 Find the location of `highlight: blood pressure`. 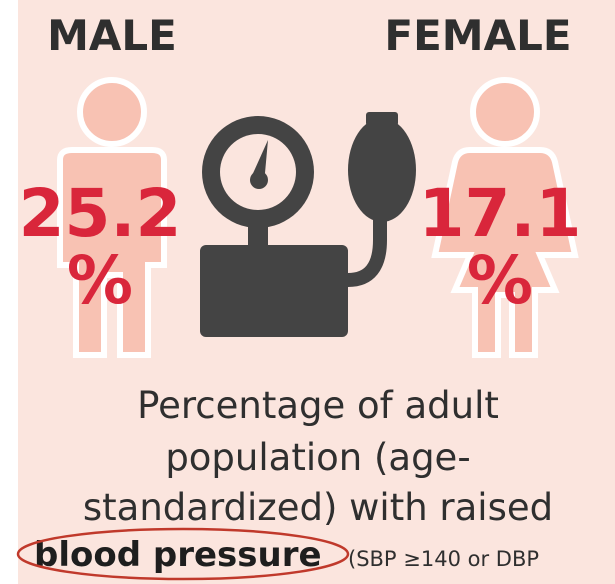

highlight: blood pressure is located at coordinates (178, 555).